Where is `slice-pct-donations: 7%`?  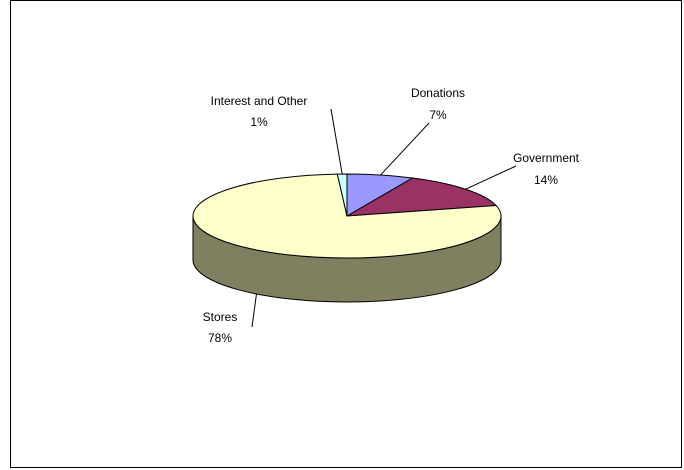
slice-pct-donations: 7% is located at coordinates (438, 115).